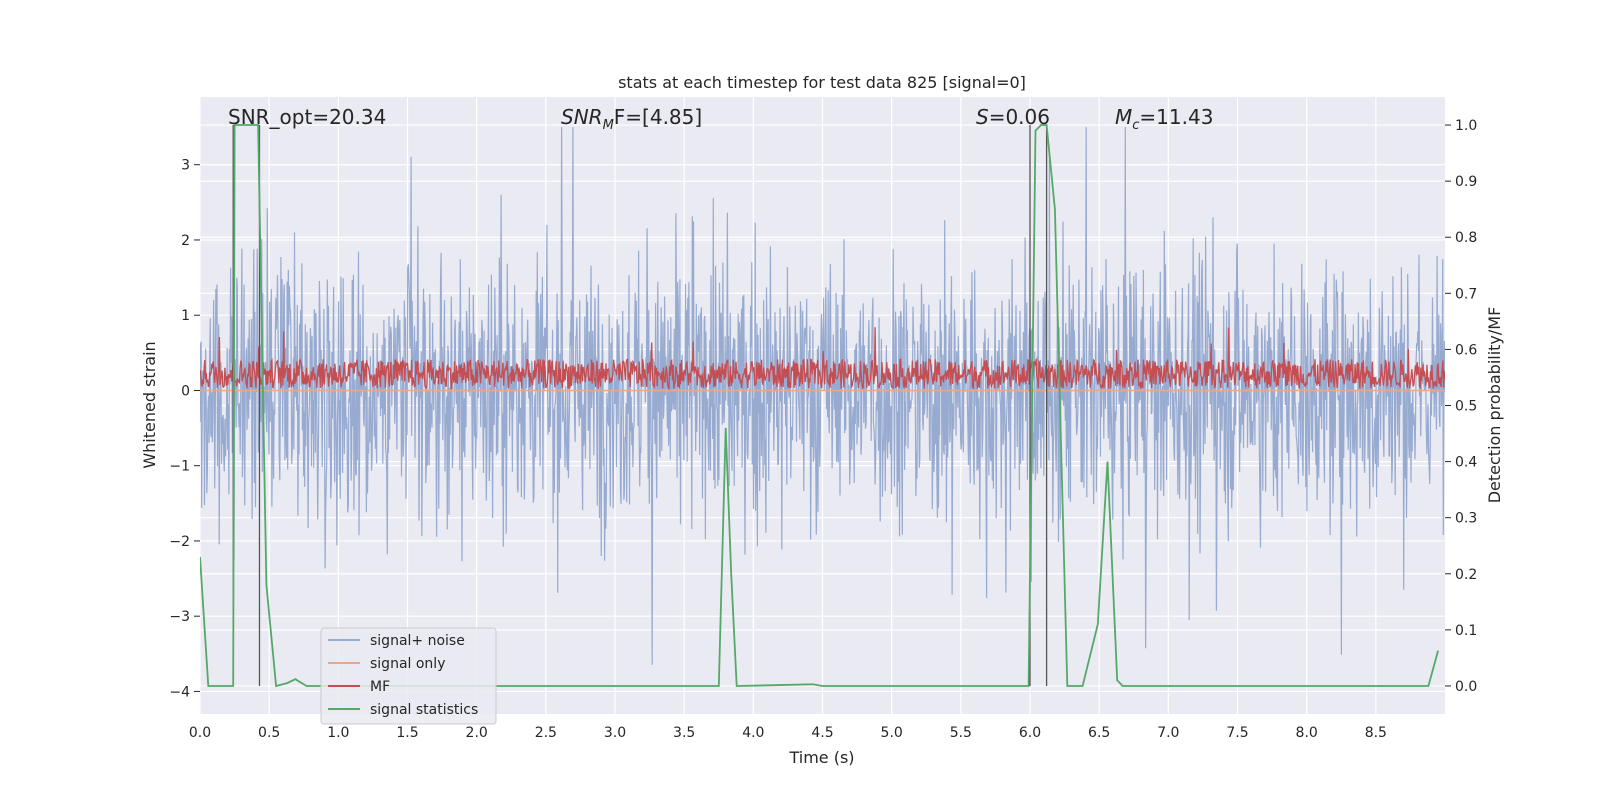  What do you see at coordinates (961, 733) in the screenshot?
I see `x-tick-label: 5.5` at bounding box center [961, 733].